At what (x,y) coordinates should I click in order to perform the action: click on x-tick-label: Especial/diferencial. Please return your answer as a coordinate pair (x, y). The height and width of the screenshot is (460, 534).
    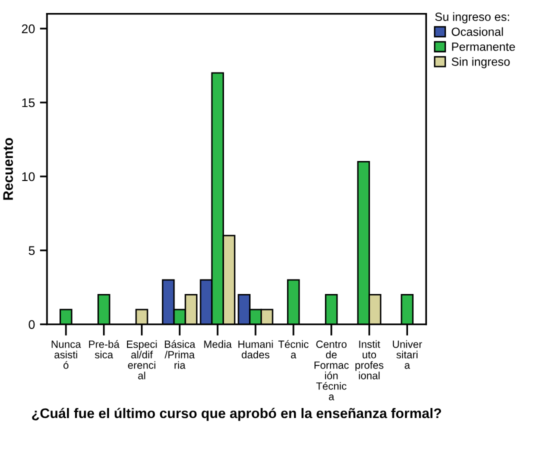
    Looking at the image, I should click on (142, 360).